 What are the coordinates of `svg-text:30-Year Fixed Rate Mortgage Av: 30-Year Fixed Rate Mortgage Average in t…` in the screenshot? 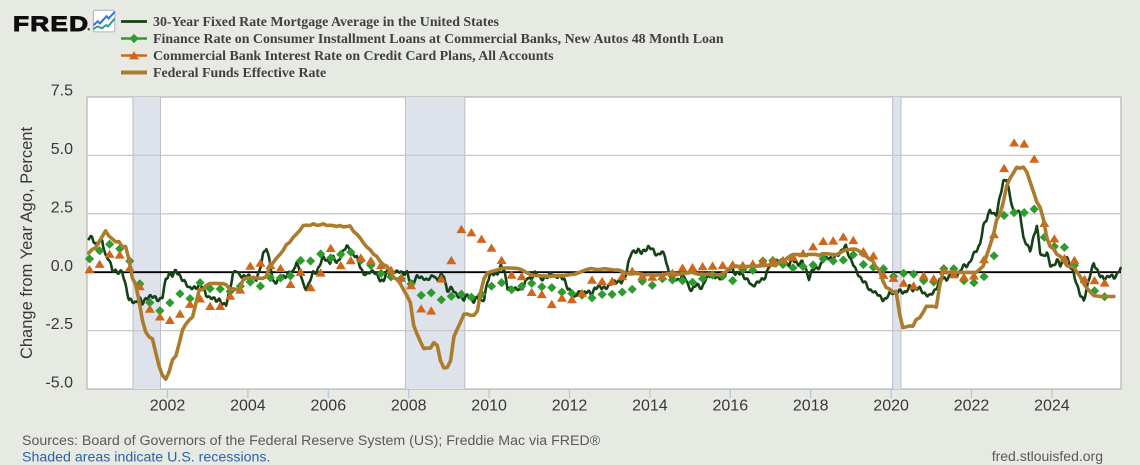 It's located at (326, 22).